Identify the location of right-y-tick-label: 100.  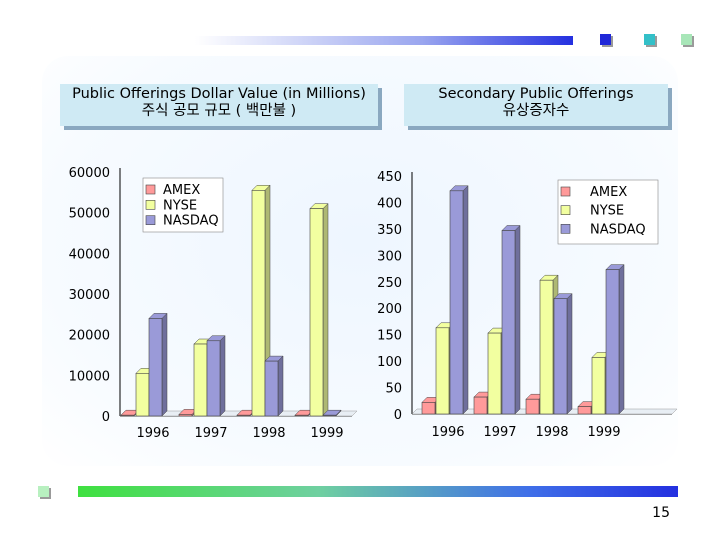
(389, 362).